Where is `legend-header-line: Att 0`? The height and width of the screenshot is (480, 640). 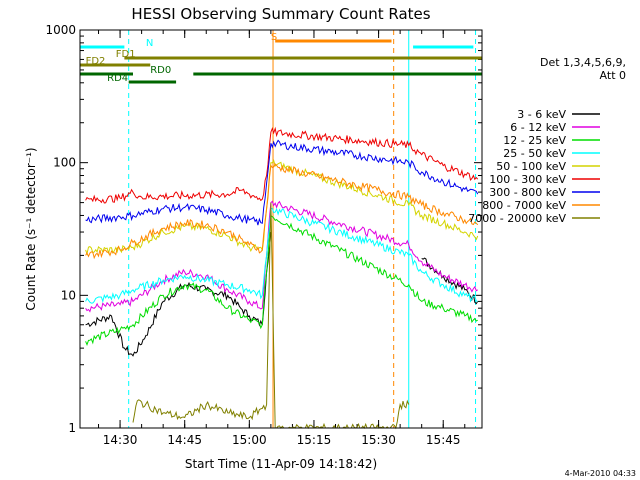
legend-header-line: Att 0 is located at coordinates (613, 75).